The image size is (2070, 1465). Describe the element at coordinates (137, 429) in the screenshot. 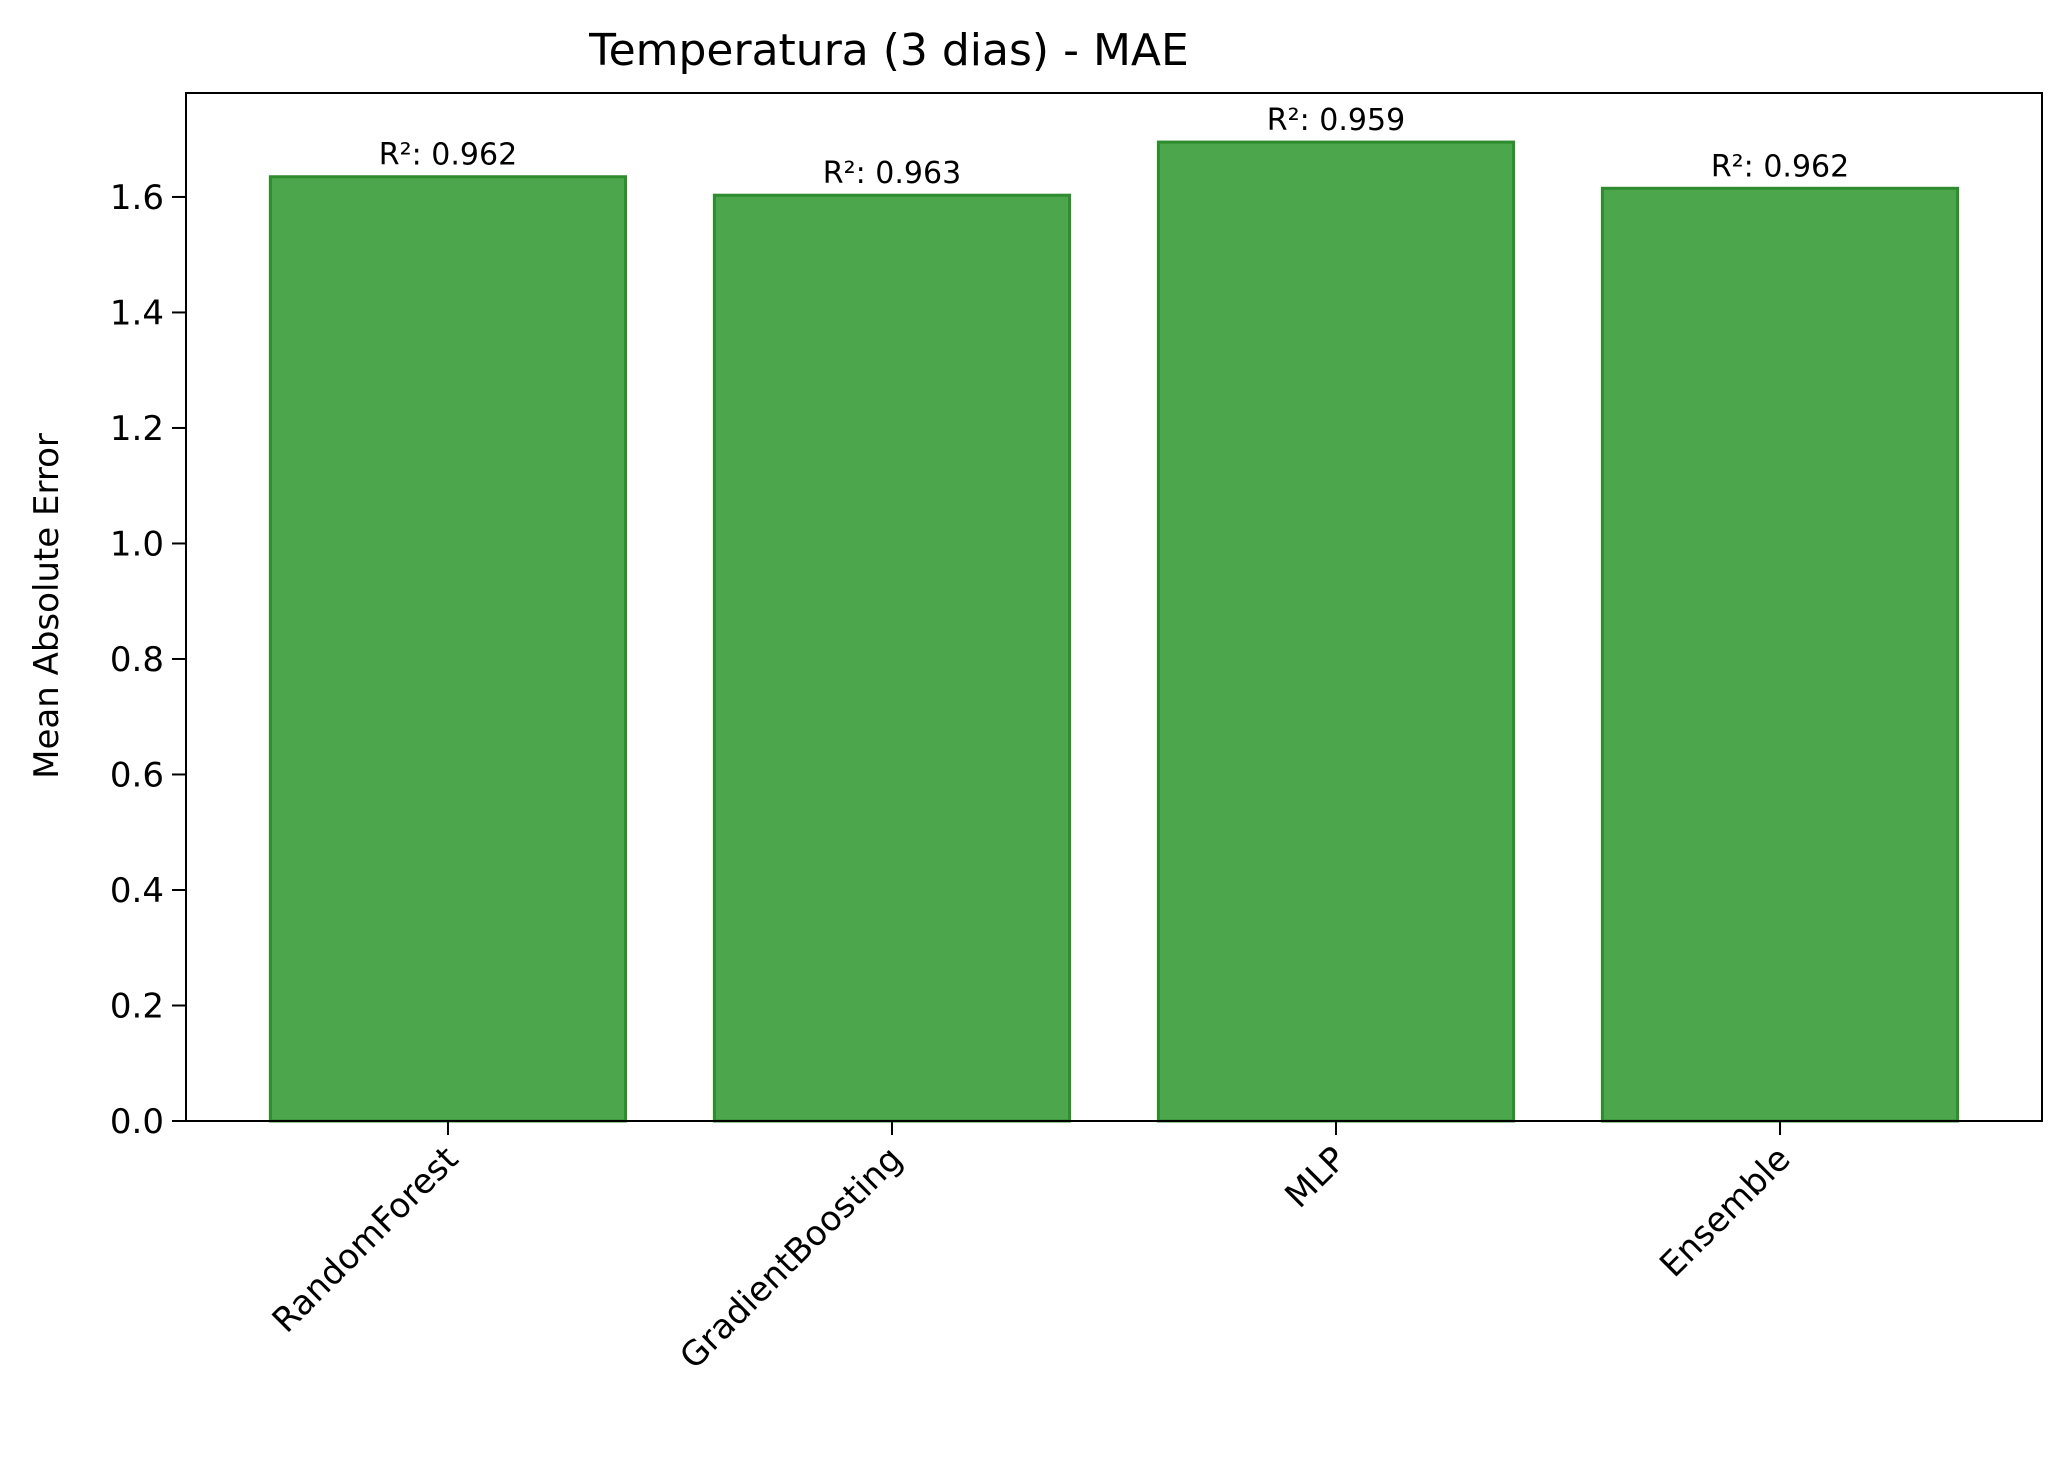

I see `y-tick-label: 1.2` at that location.